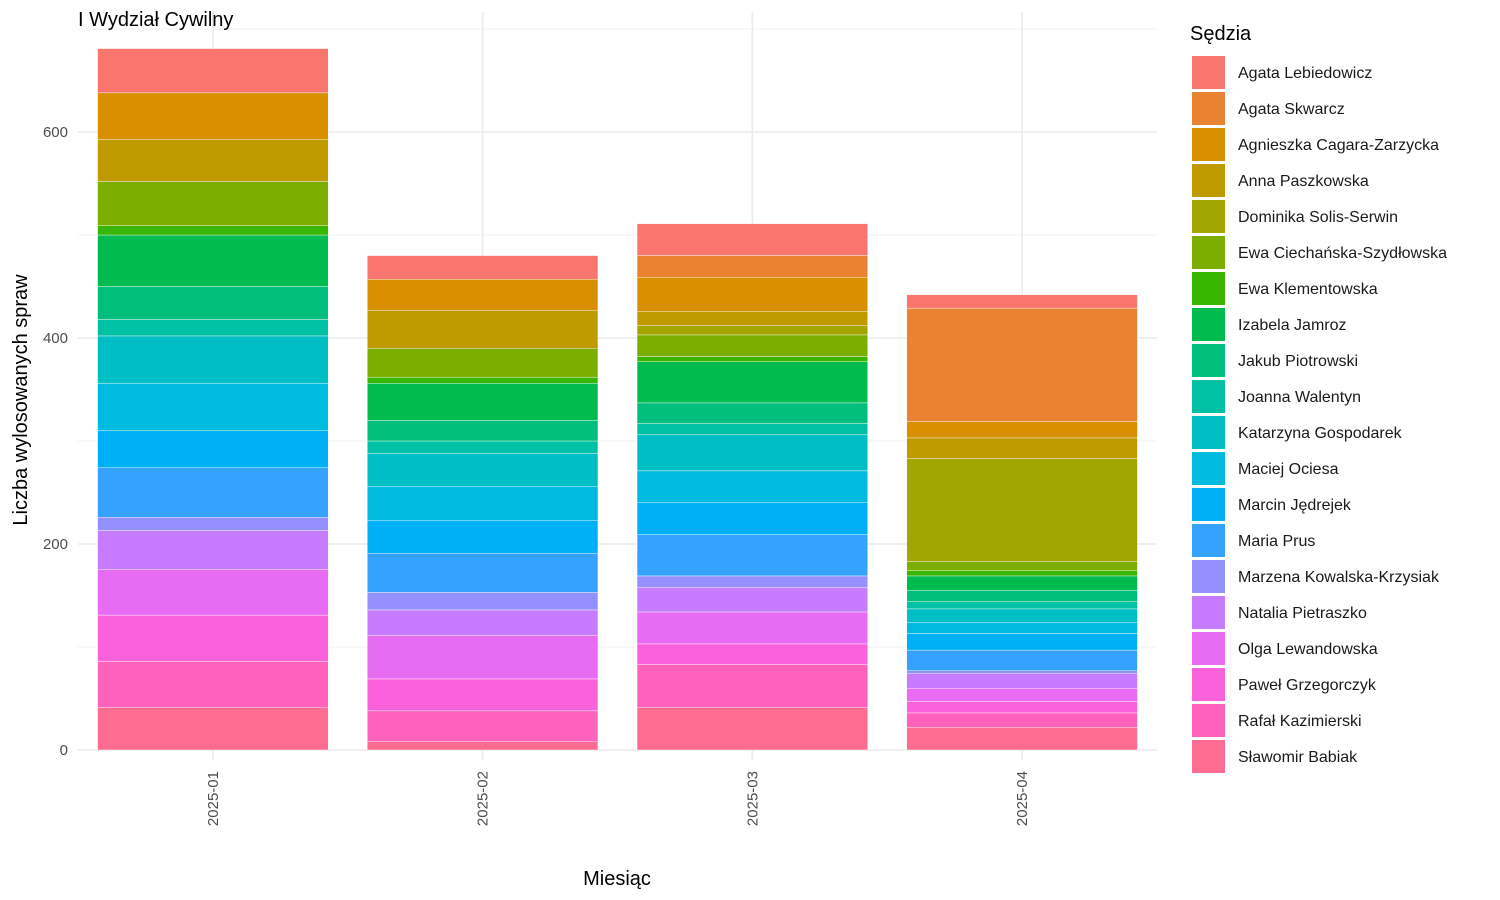 The height and width of the screenshot is (900, 1500). What do you see at coordinates (1272, 504) in the screenshot?
I see `legend-item-marcin-jedrejek: Marcin Jędrejek` at bounding box center [1272, 504].